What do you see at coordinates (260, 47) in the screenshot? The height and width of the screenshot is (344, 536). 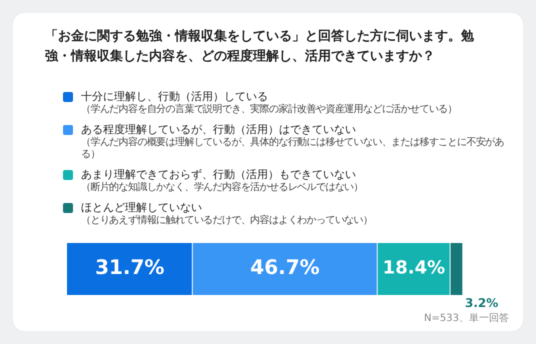 I see `chart-title: 「お金に関する勉強・情報収集をしている」と回答した方に伺います。勉強・情報収集した内容を、どの程度理解し、活用できていますか？` at bounding box center [260, 47].